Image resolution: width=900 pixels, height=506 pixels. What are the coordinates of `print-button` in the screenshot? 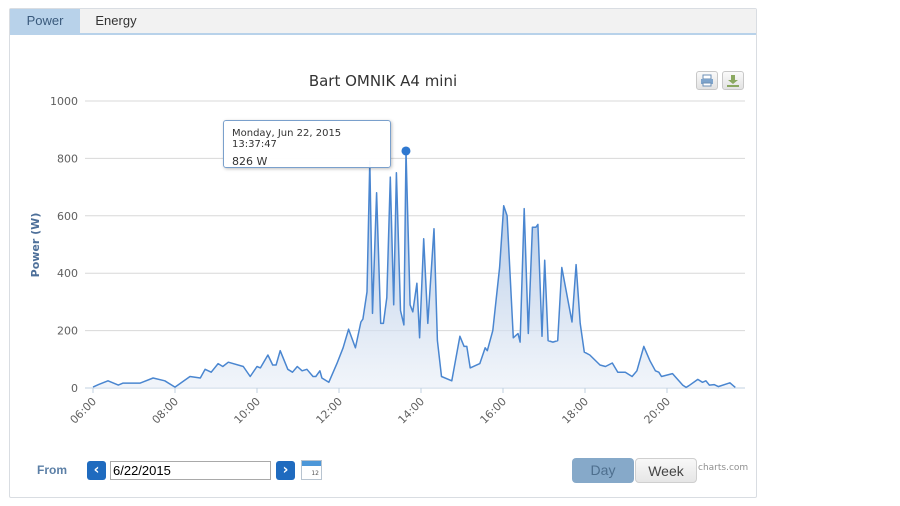 It's located at (707, 80).